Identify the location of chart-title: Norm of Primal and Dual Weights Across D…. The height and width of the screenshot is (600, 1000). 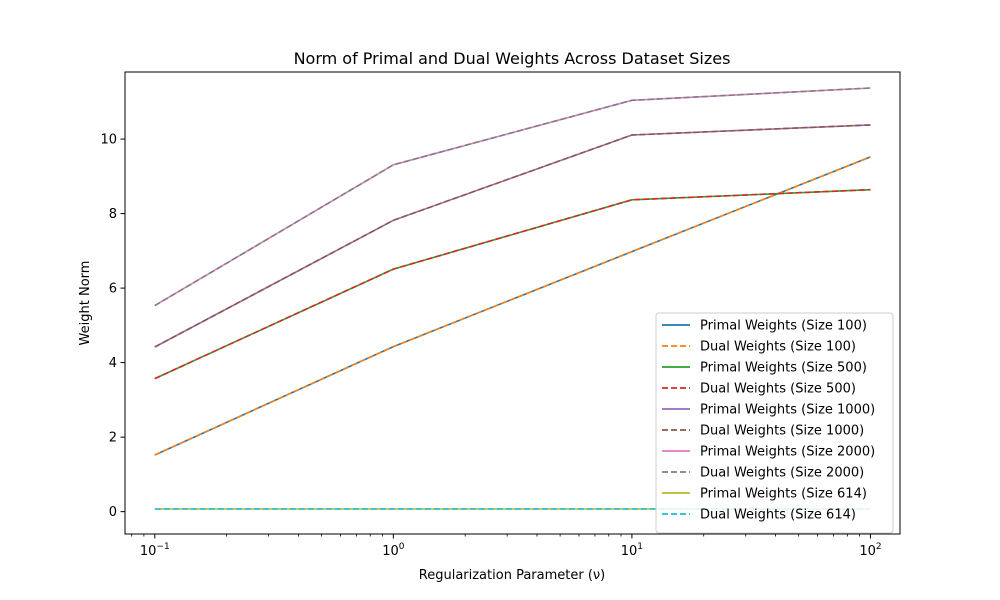
(512, 58).